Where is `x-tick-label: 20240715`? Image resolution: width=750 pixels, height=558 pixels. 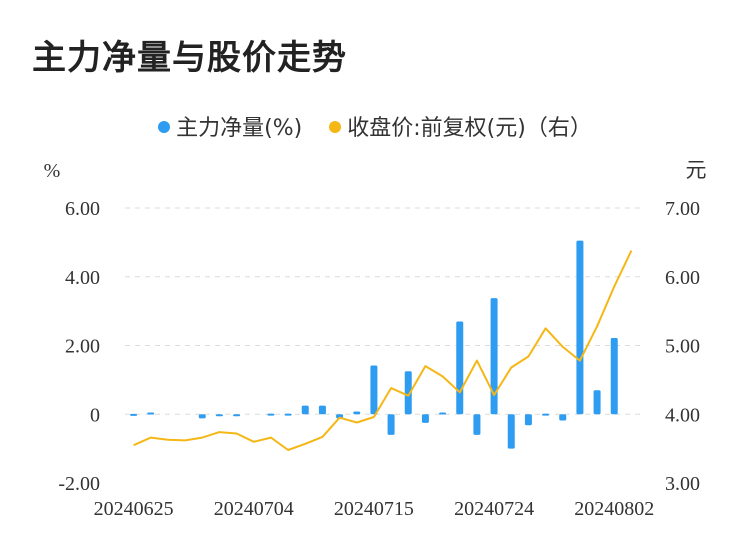 x-tick-label: 20240715 is located at coordinates (374, 509).